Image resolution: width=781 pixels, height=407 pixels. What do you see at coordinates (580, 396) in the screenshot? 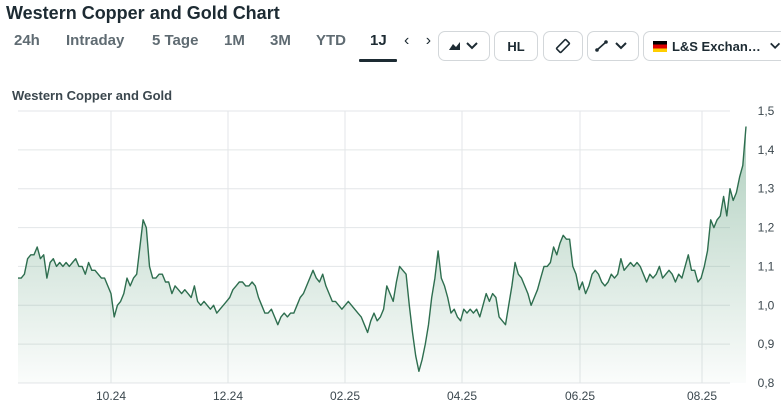
I see `x-tick-label: 06.25` at bounding box center [580, 396].